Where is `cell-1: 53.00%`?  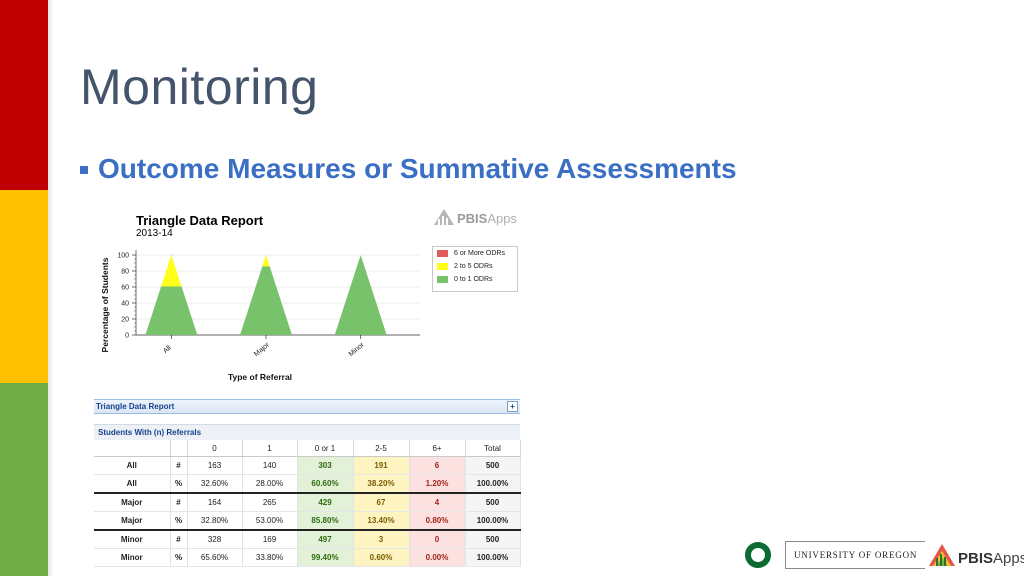 cell-1: 53.00% is located at coordinates (270, 521).